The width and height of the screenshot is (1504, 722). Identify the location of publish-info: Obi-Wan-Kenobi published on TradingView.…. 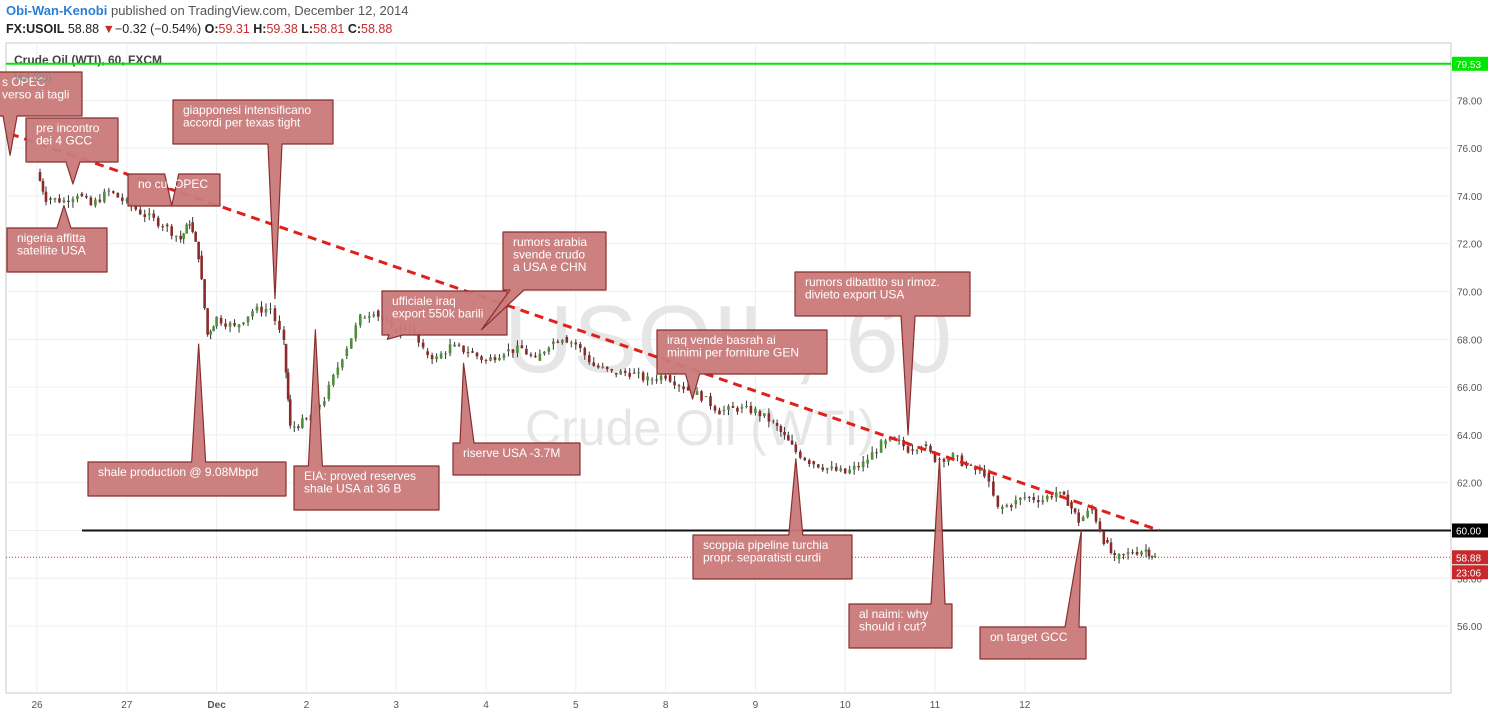
(207, 10).